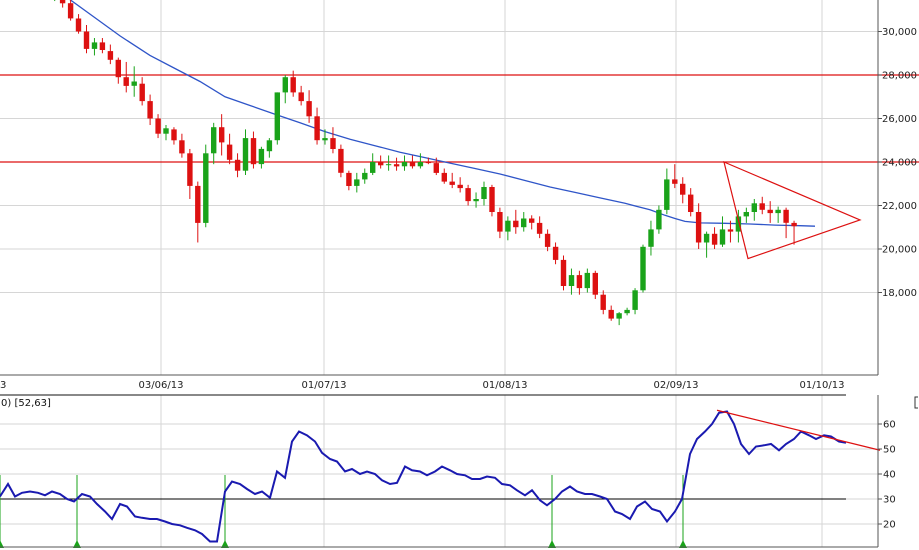 The height and width of the screenshot is (550, 919). What do you see at coordinates (792, 210) in the screenshot?
I see `triangle-outline` at bounding box center [792, 210].